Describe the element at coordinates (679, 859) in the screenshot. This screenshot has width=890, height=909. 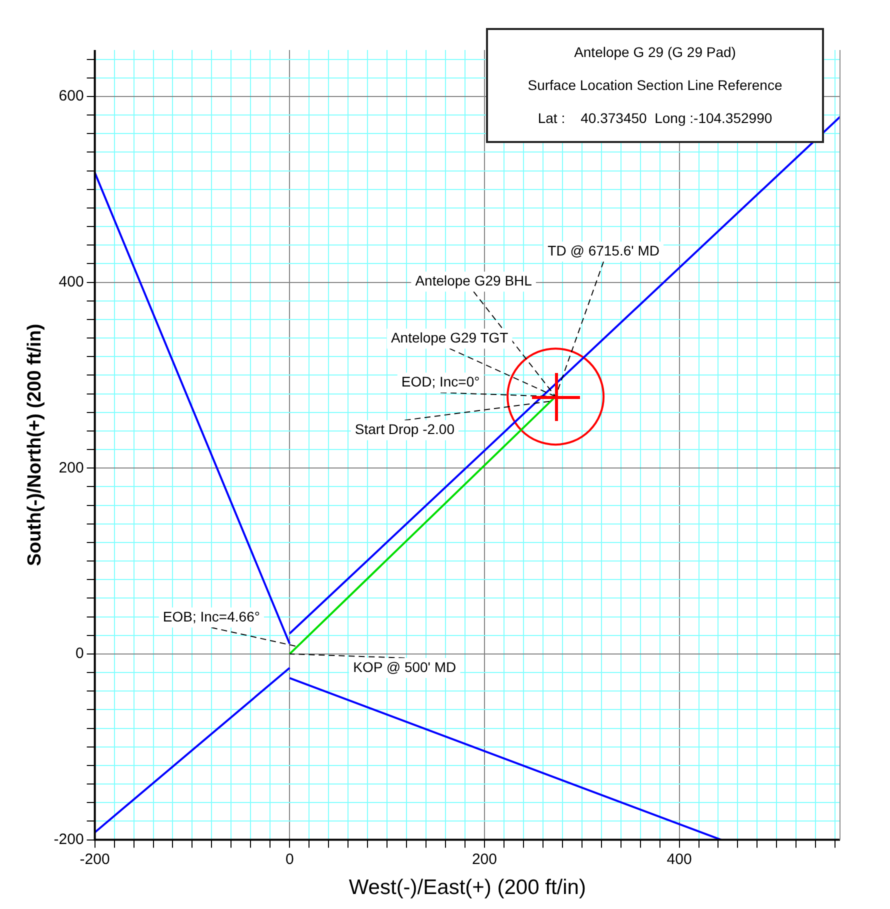
I see `x-tick-label: 400` at that location.